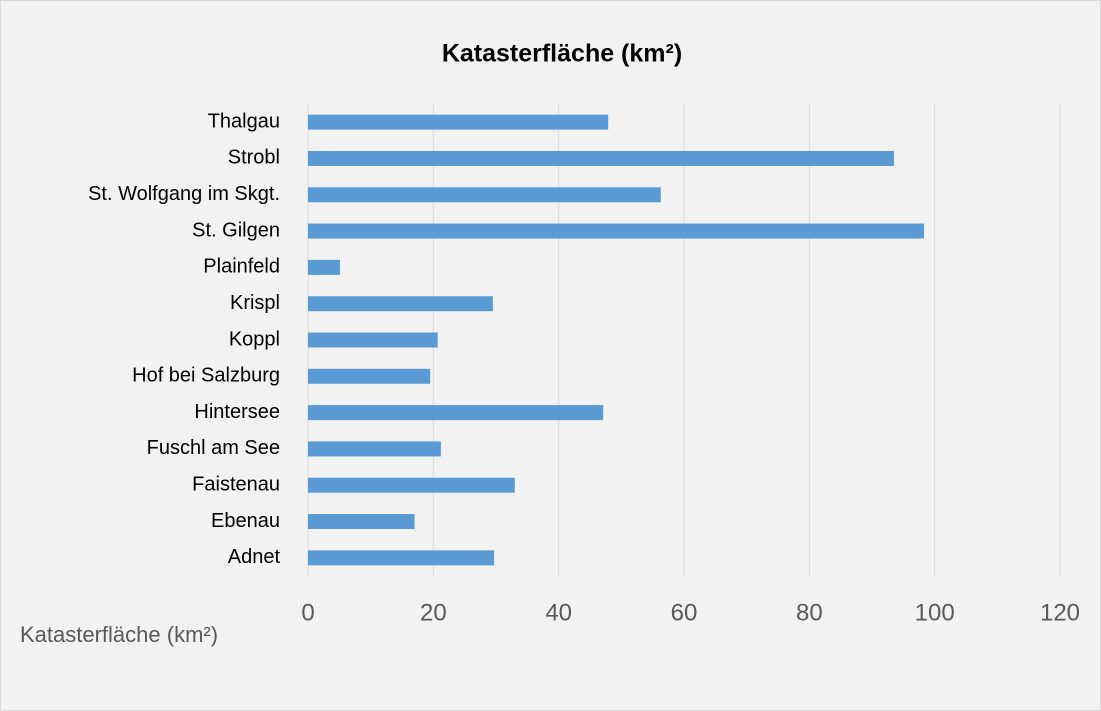 Image resolution: width=1101 pixels, height=711 pixels. Describe the element at coordinates (244, 121) in the screenshot. I see `y-tick-label: Thalgau` at that location.